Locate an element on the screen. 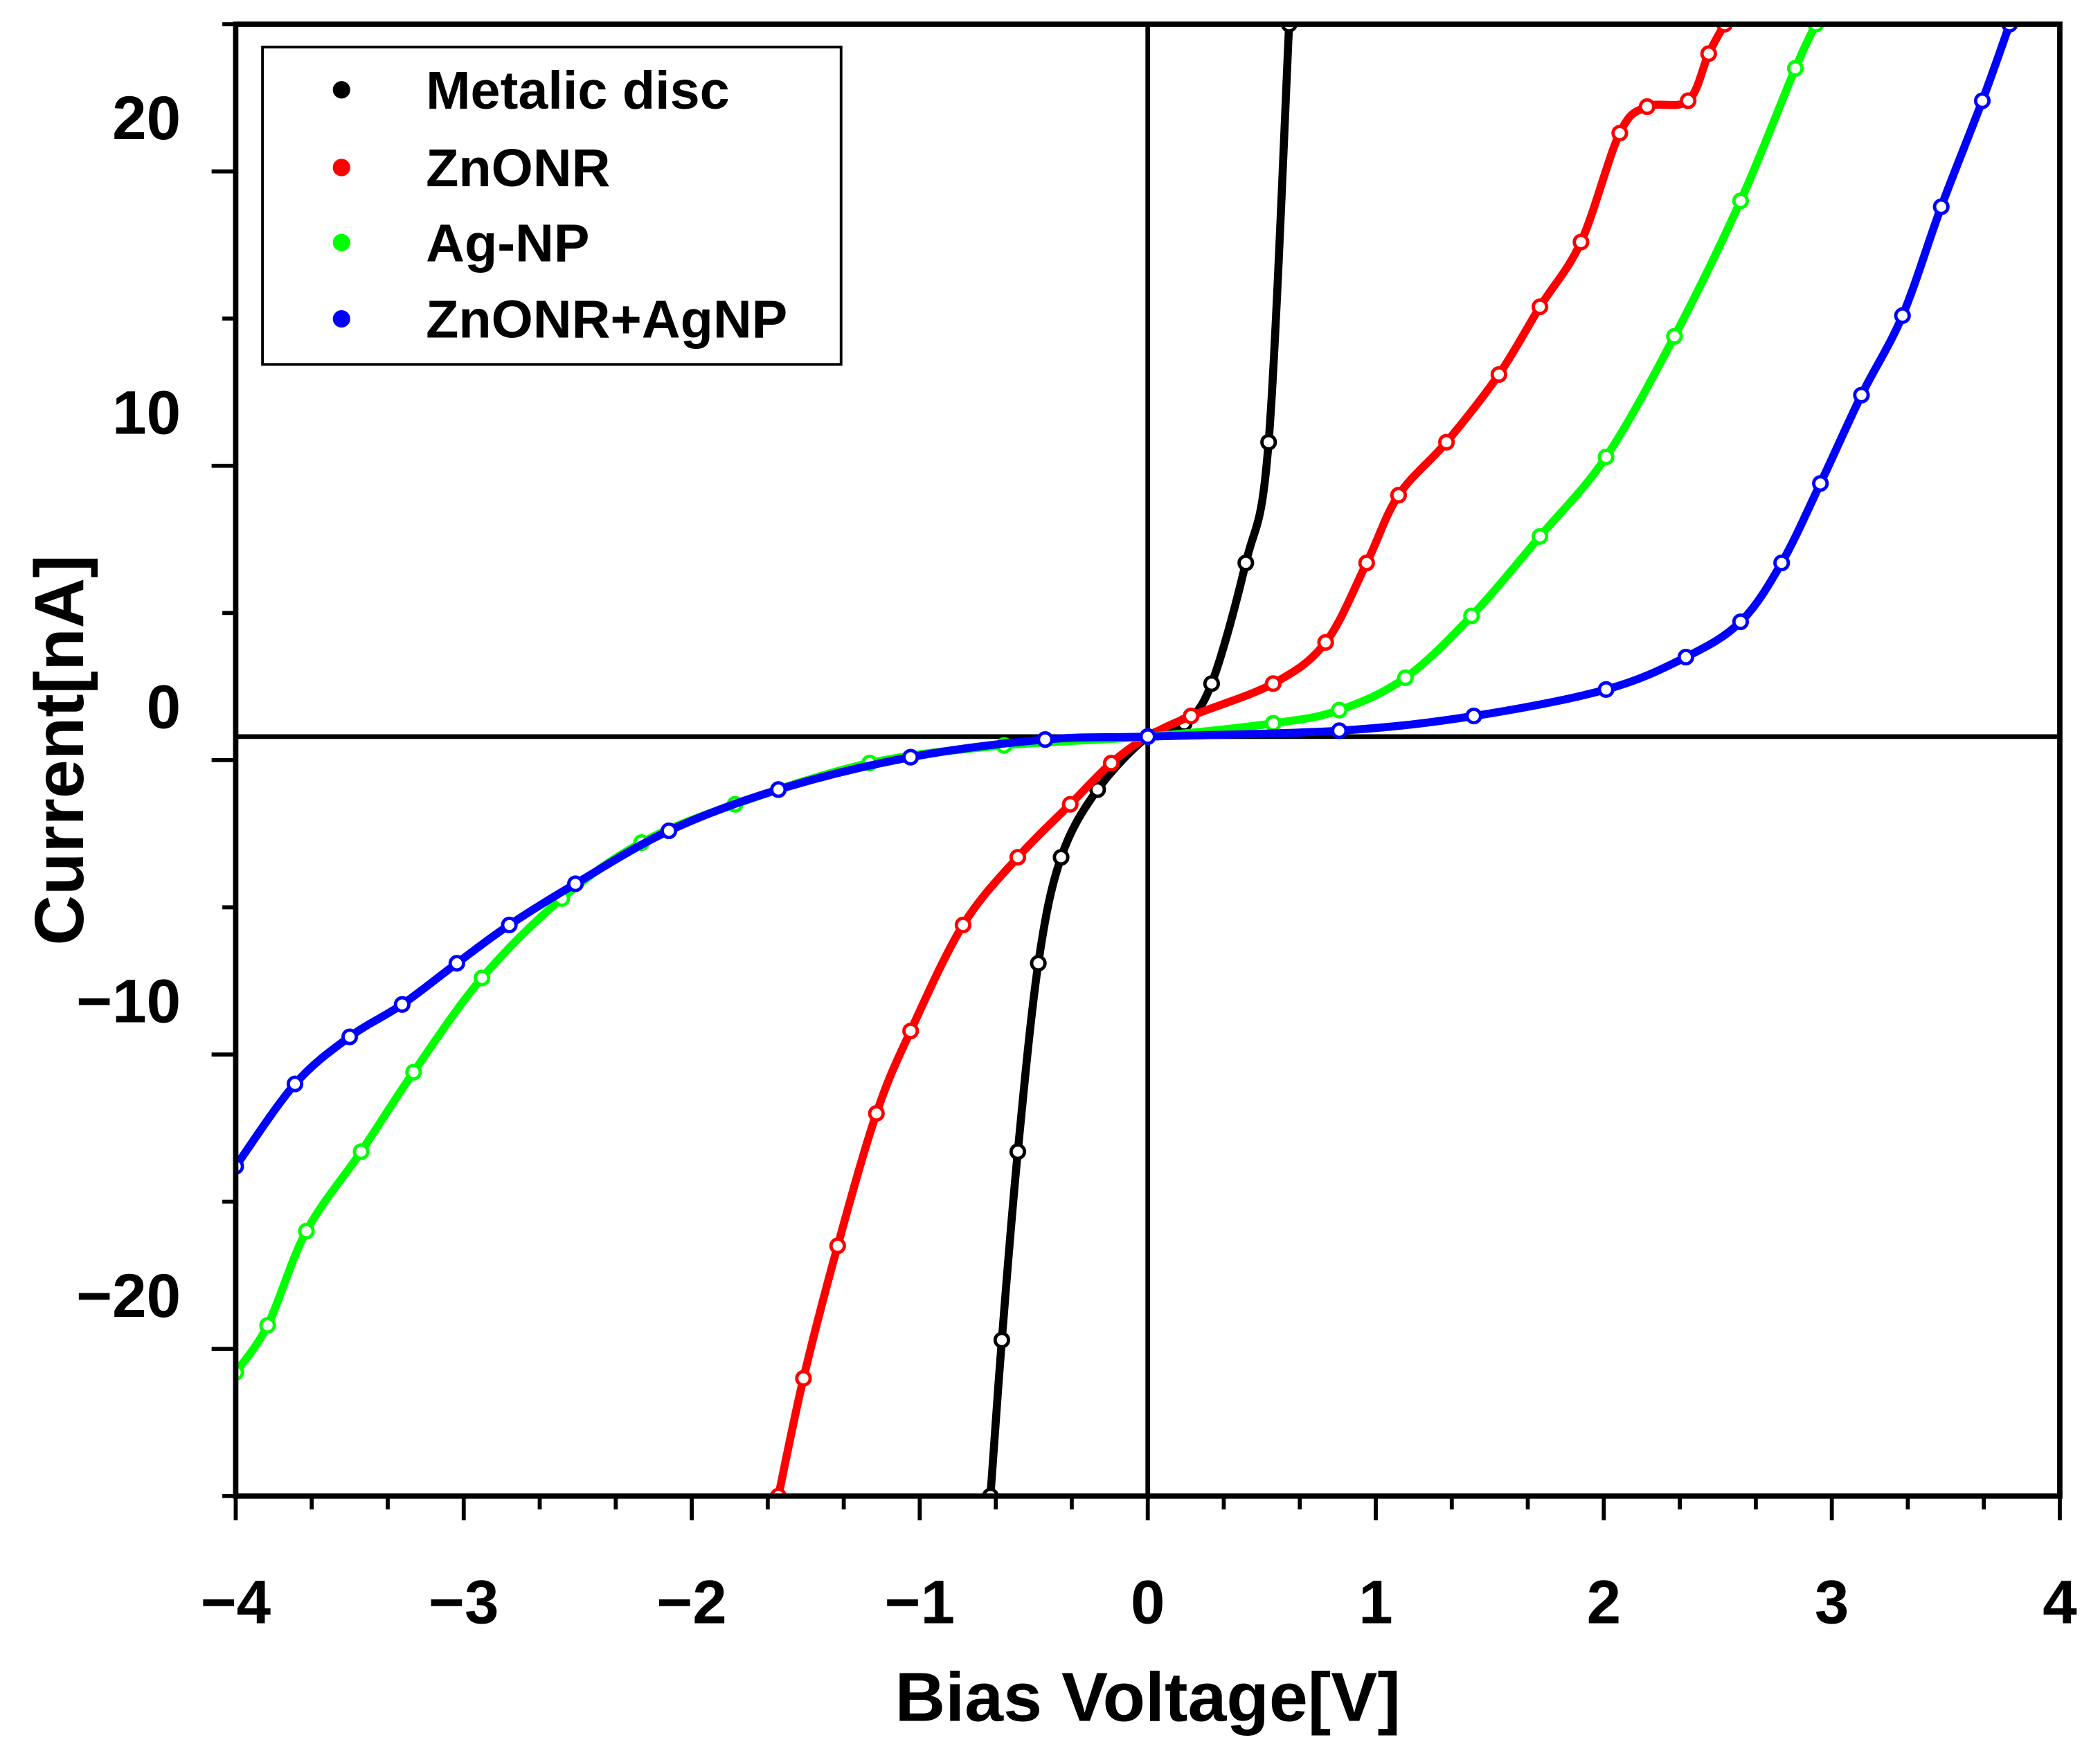 The image size is (2100, 1760). y-tick-label: 20 is located at coordinates (146, 118).